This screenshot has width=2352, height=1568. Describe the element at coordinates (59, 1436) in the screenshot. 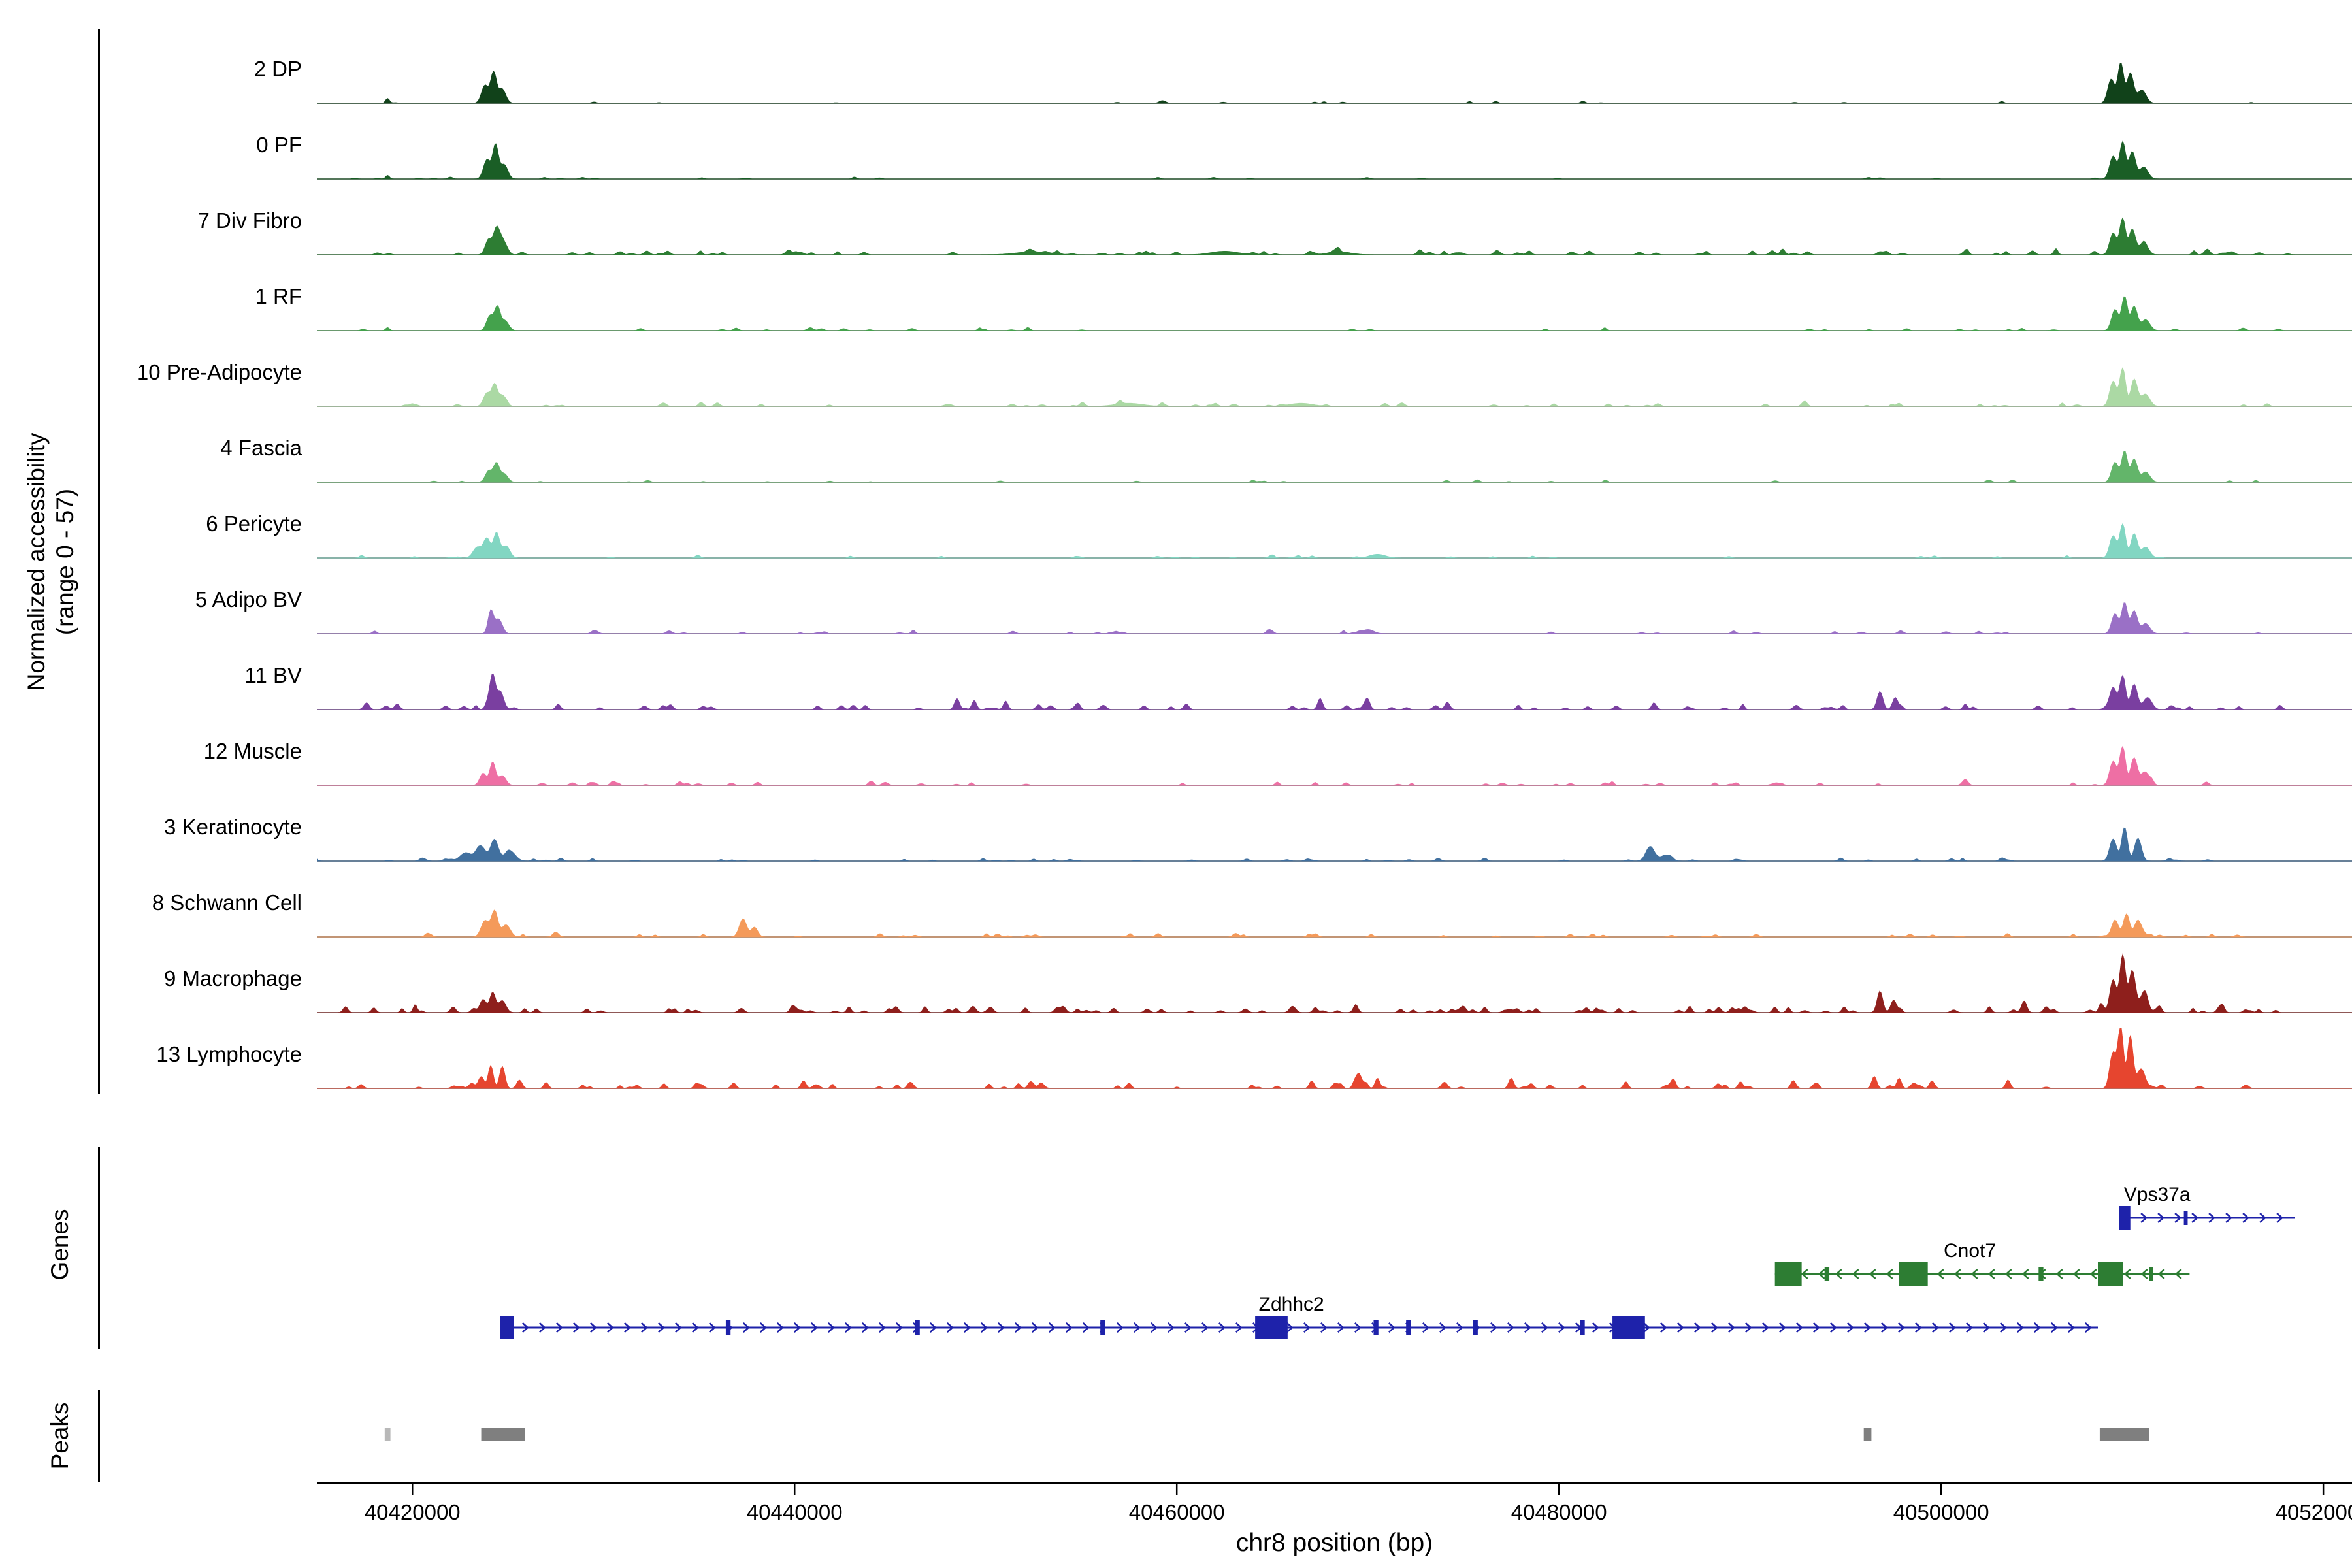

I see `peaks-section-label: Peaks` at that location.